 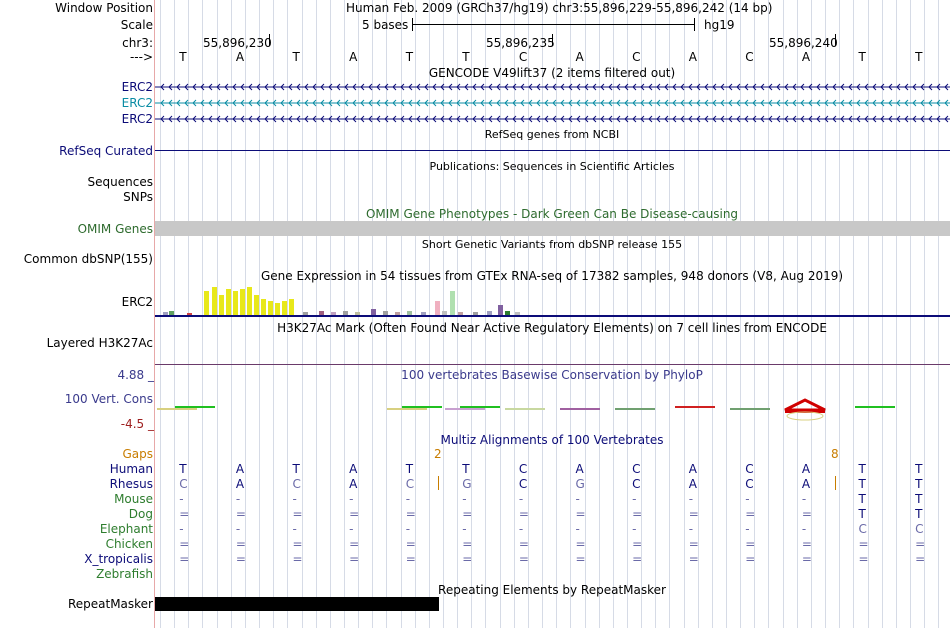 I want to click on species-label: Rhesus, so click(x=131, y=484).